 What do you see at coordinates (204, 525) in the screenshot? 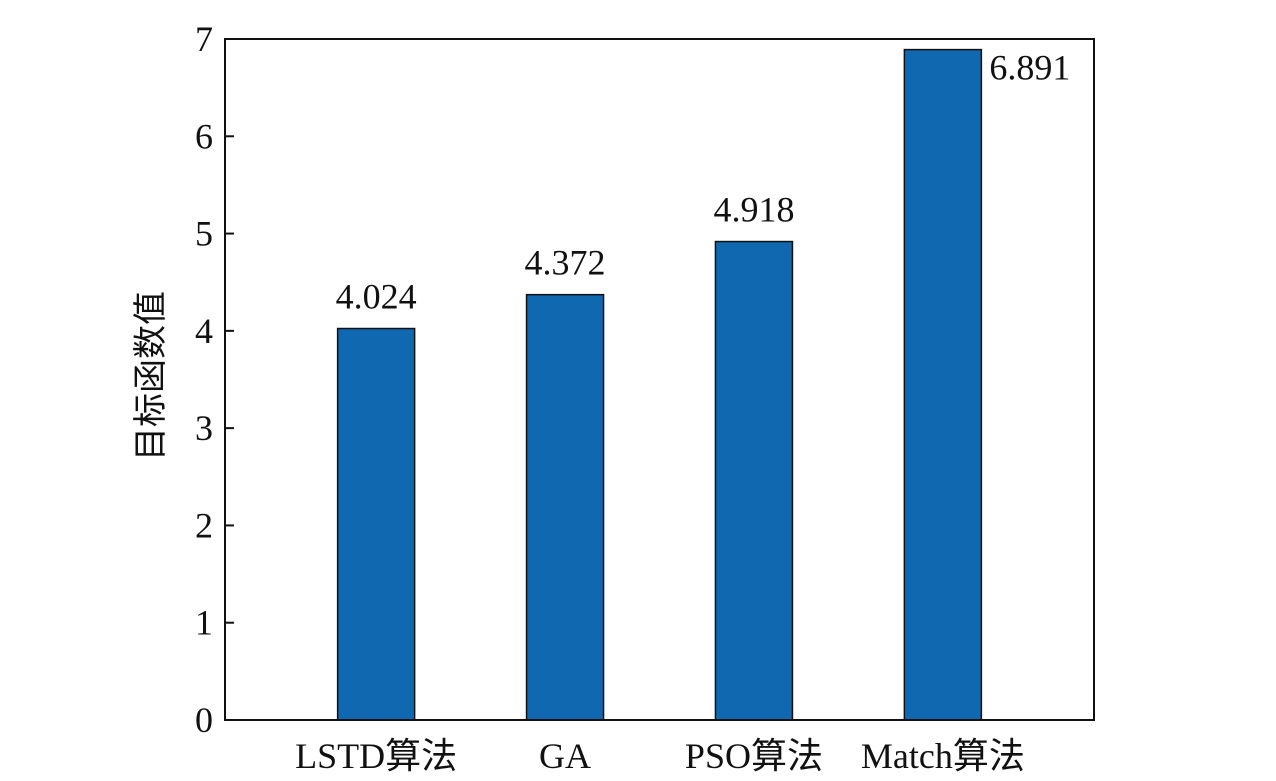
I see `y-tick-label: 2` at bounding box center [204, 525].